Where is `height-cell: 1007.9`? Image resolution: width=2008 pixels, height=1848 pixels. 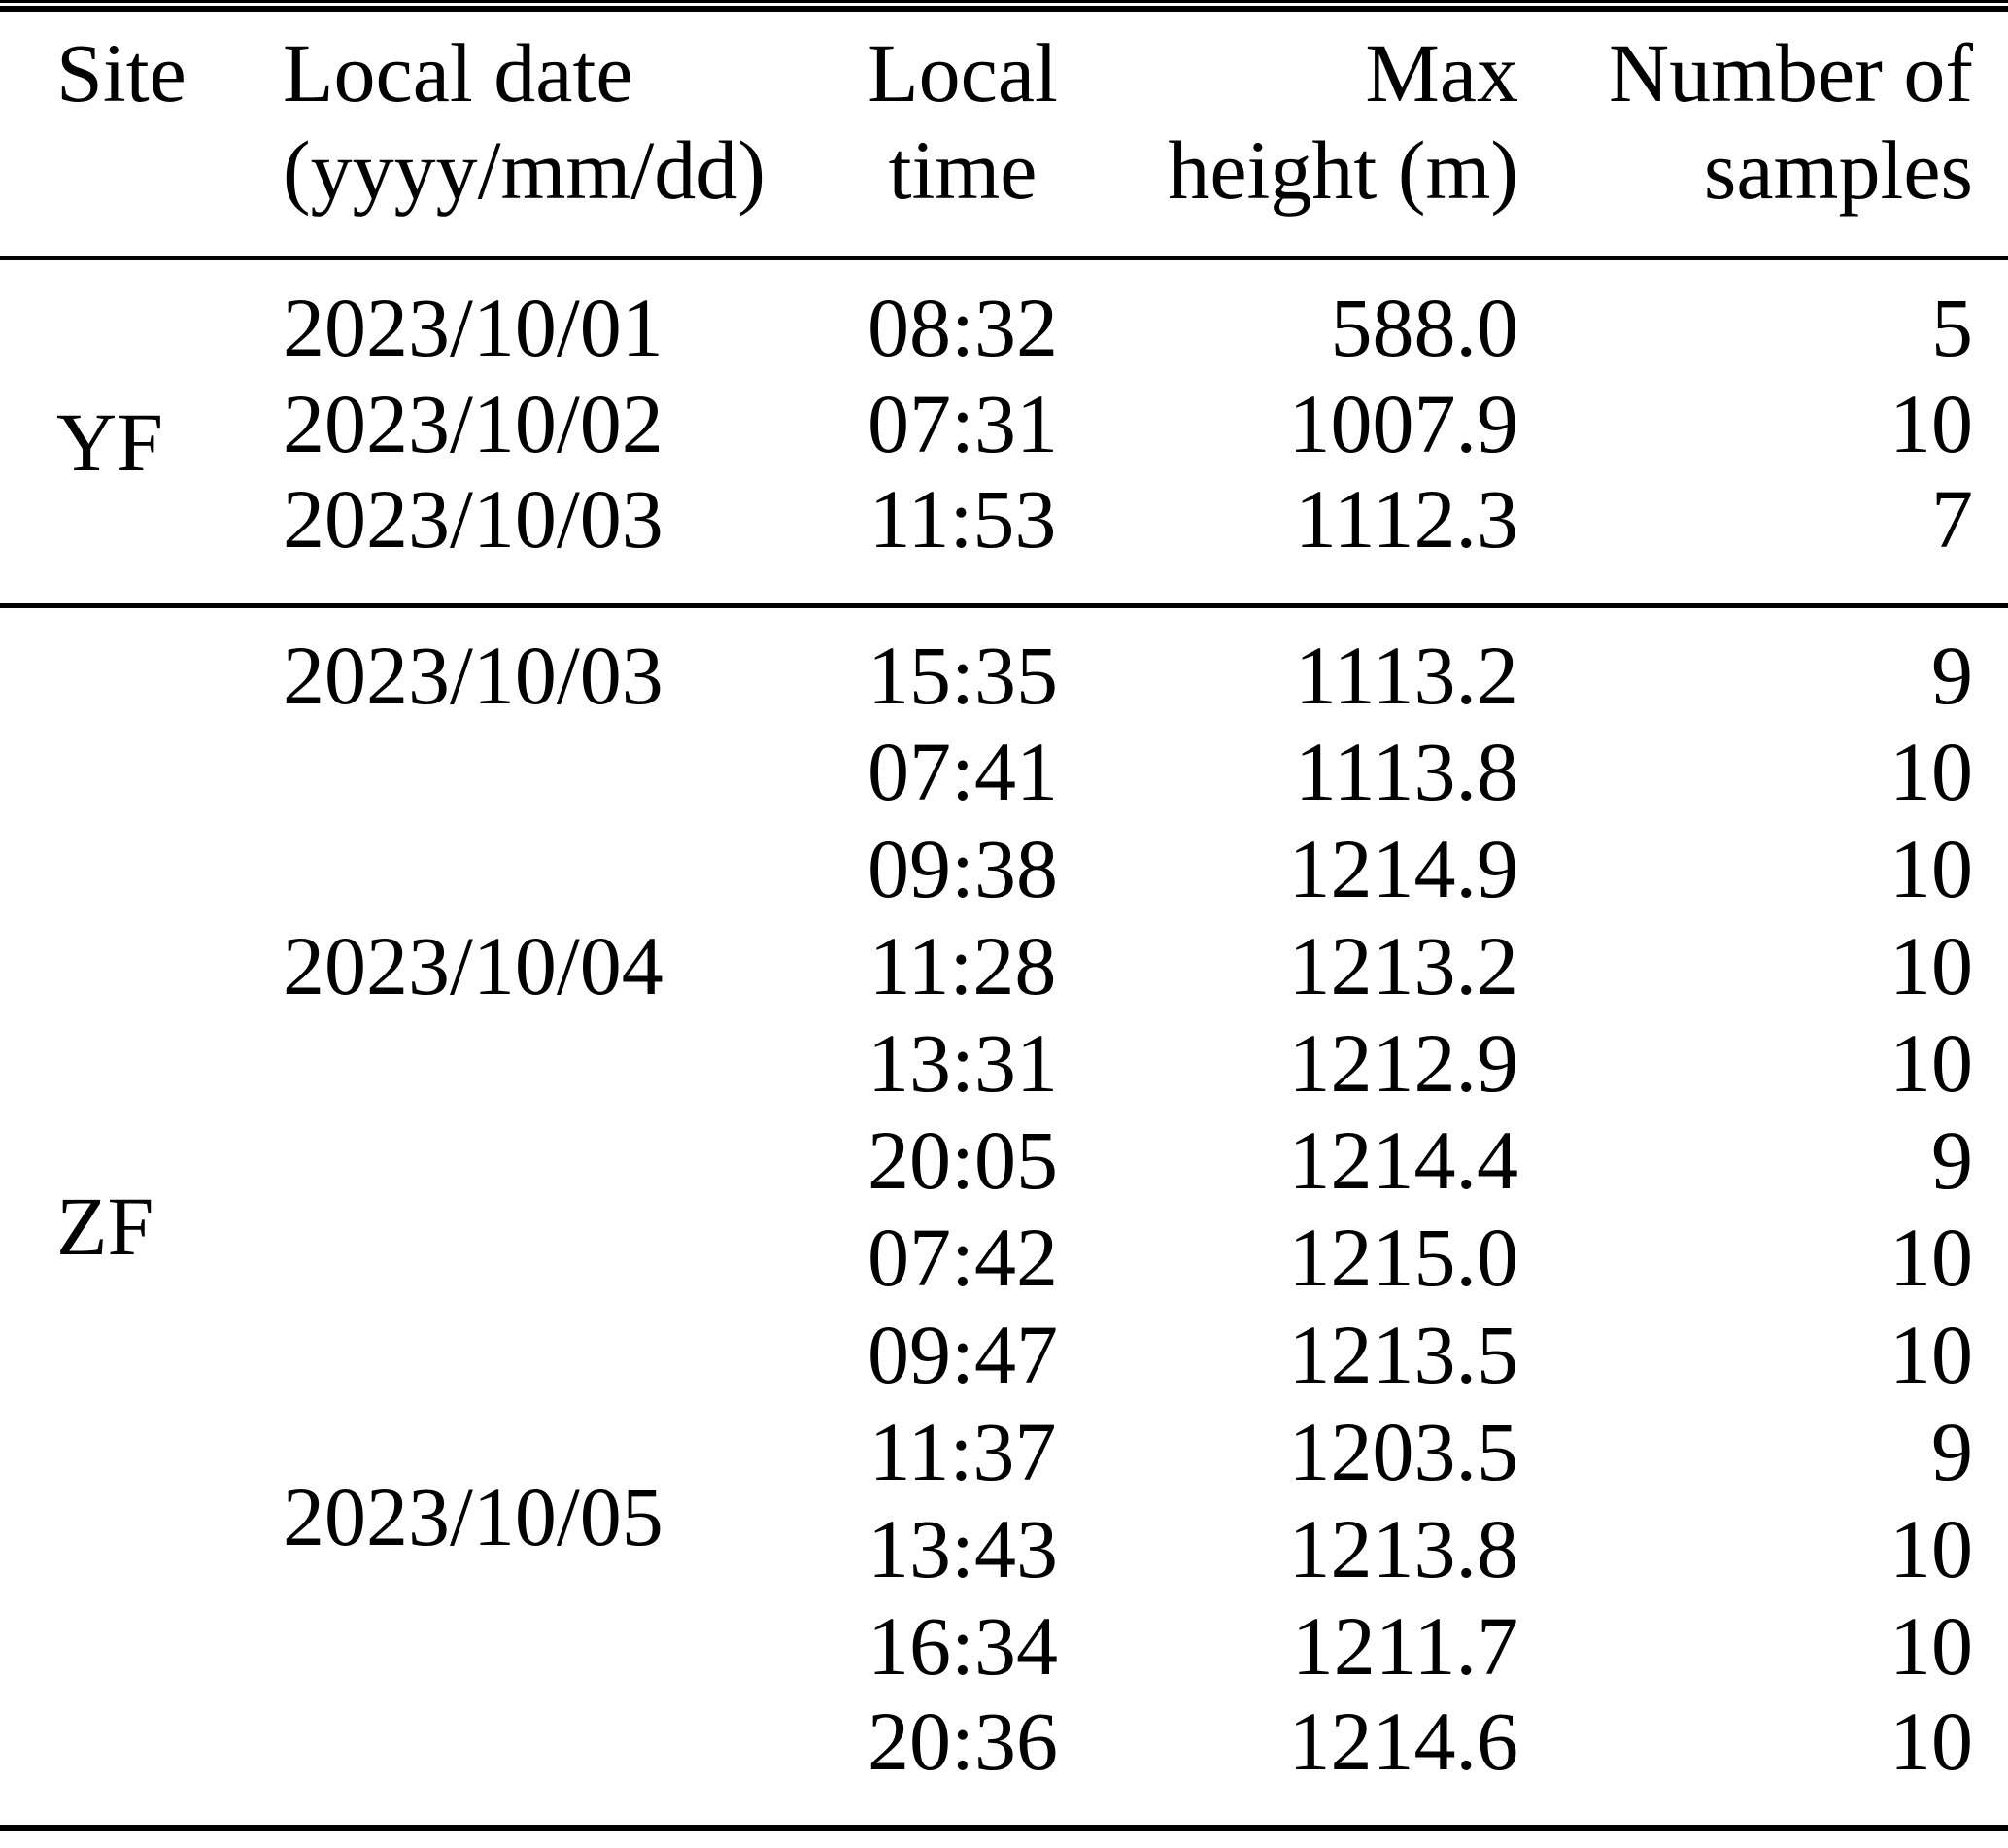 height-cell: 1007.9 is located at coordinates (1403, 423).